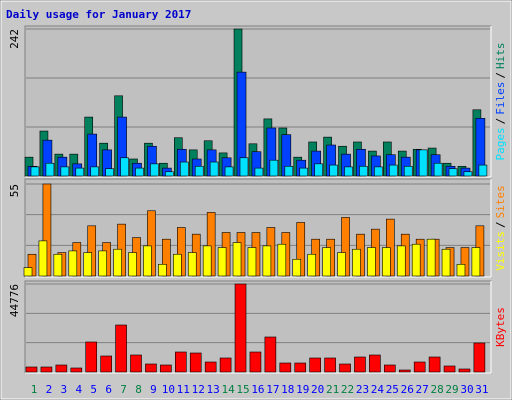 The width and height of the screenshot is (512, 400). I want to click on x-tick-label: 18, so click(287, 389).